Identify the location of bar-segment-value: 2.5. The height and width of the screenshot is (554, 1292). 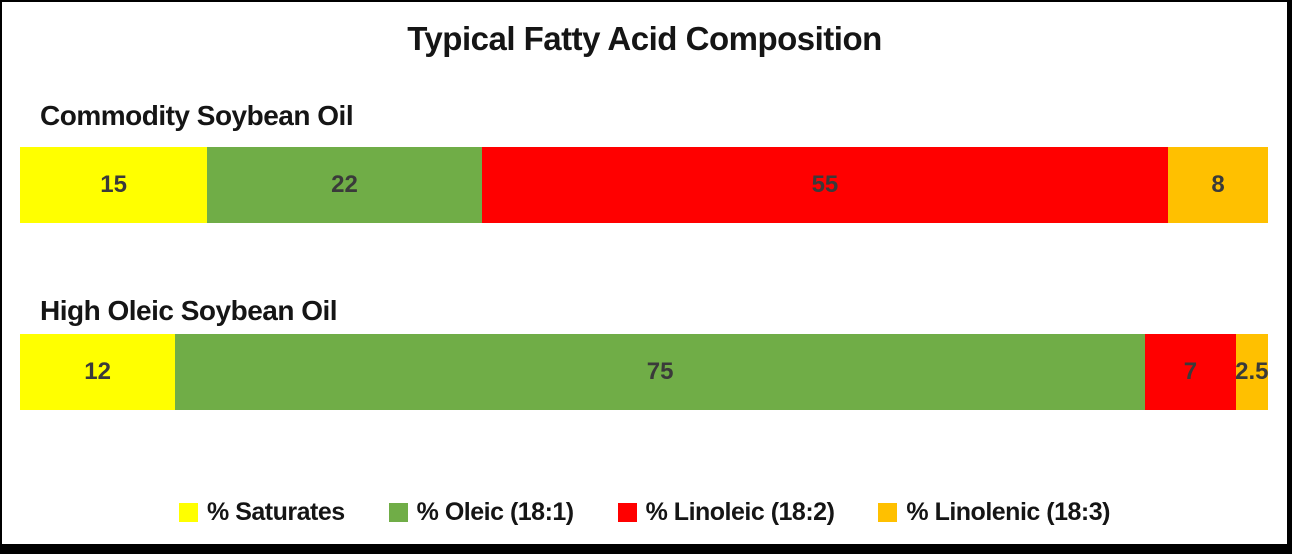
(1252, 371).